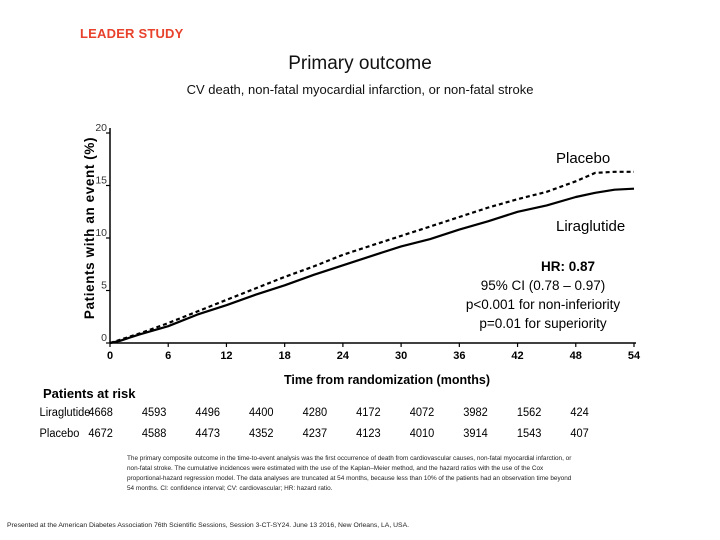  Describe the element at coordinates (579, 413) in the screenshot. I see `risk-cell: 424` at that location.